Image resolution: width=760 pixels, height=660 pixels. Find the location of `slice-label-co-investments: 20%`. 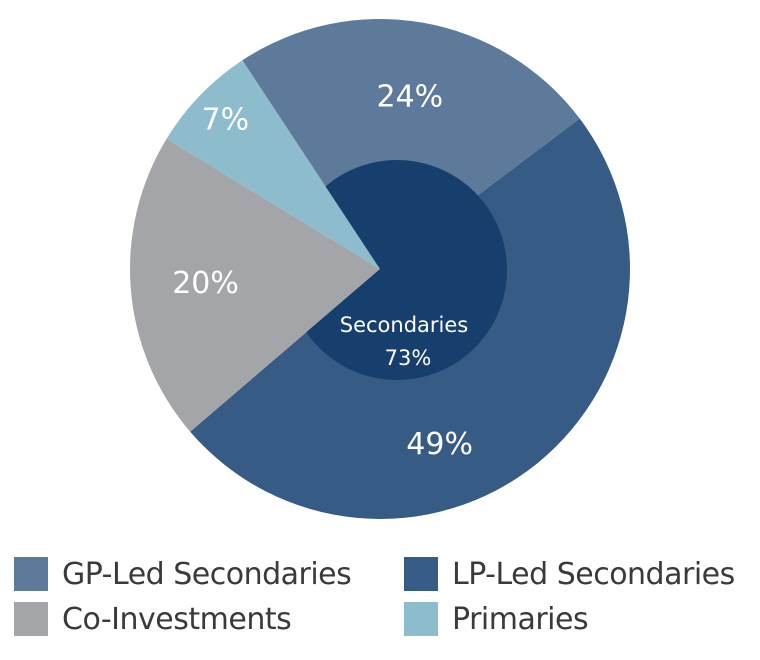

slice-label-co-investments: 20% is located at coordinates (205, 283).